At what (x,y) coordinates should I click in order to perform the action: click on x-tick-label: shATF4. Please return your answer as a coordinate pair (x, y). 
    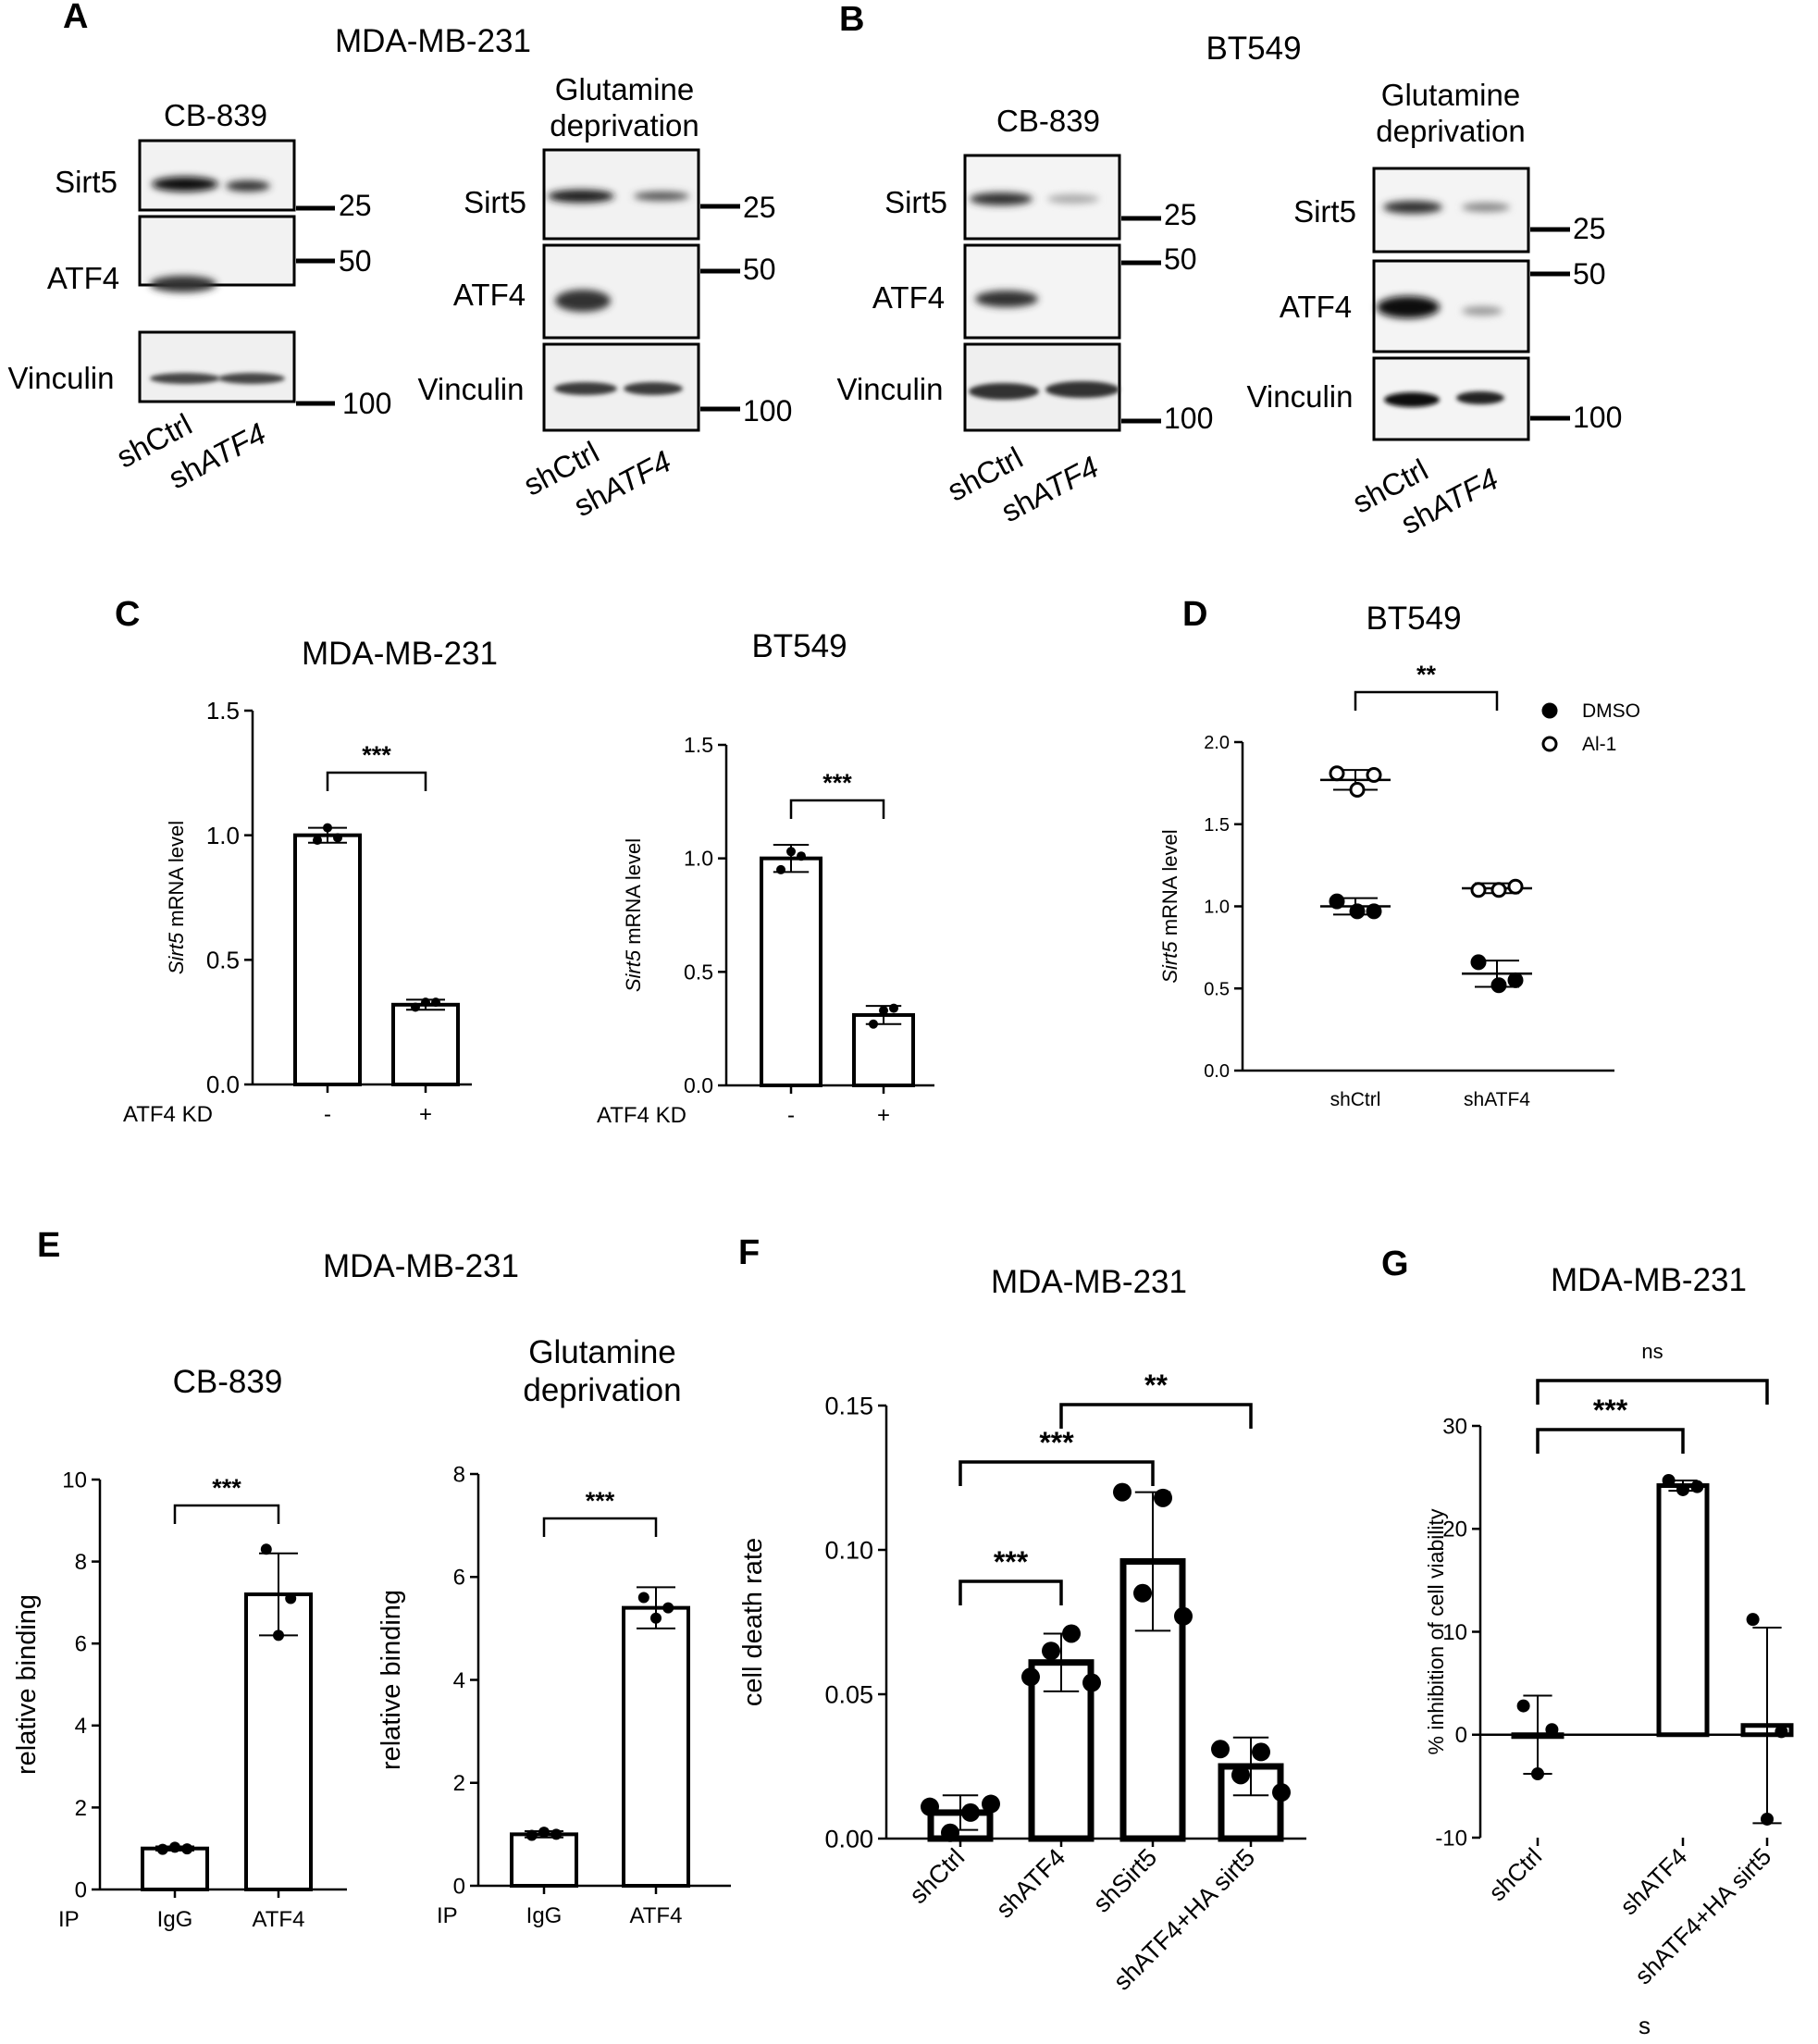
    Looking at the image, I should click on (1653, 1881).